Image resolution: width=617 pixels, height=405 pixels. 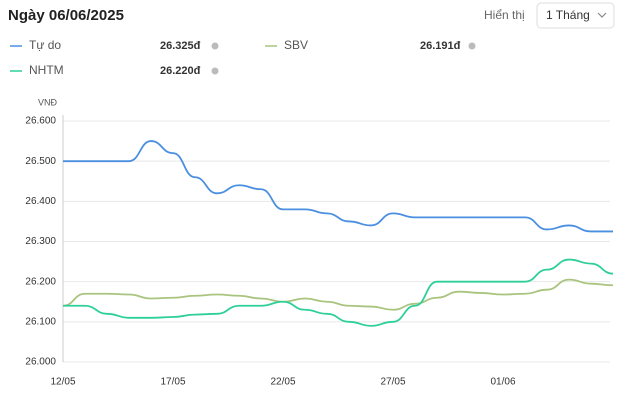 I want to click on x-tick-label: 01/06, so click(x=502, y=382).